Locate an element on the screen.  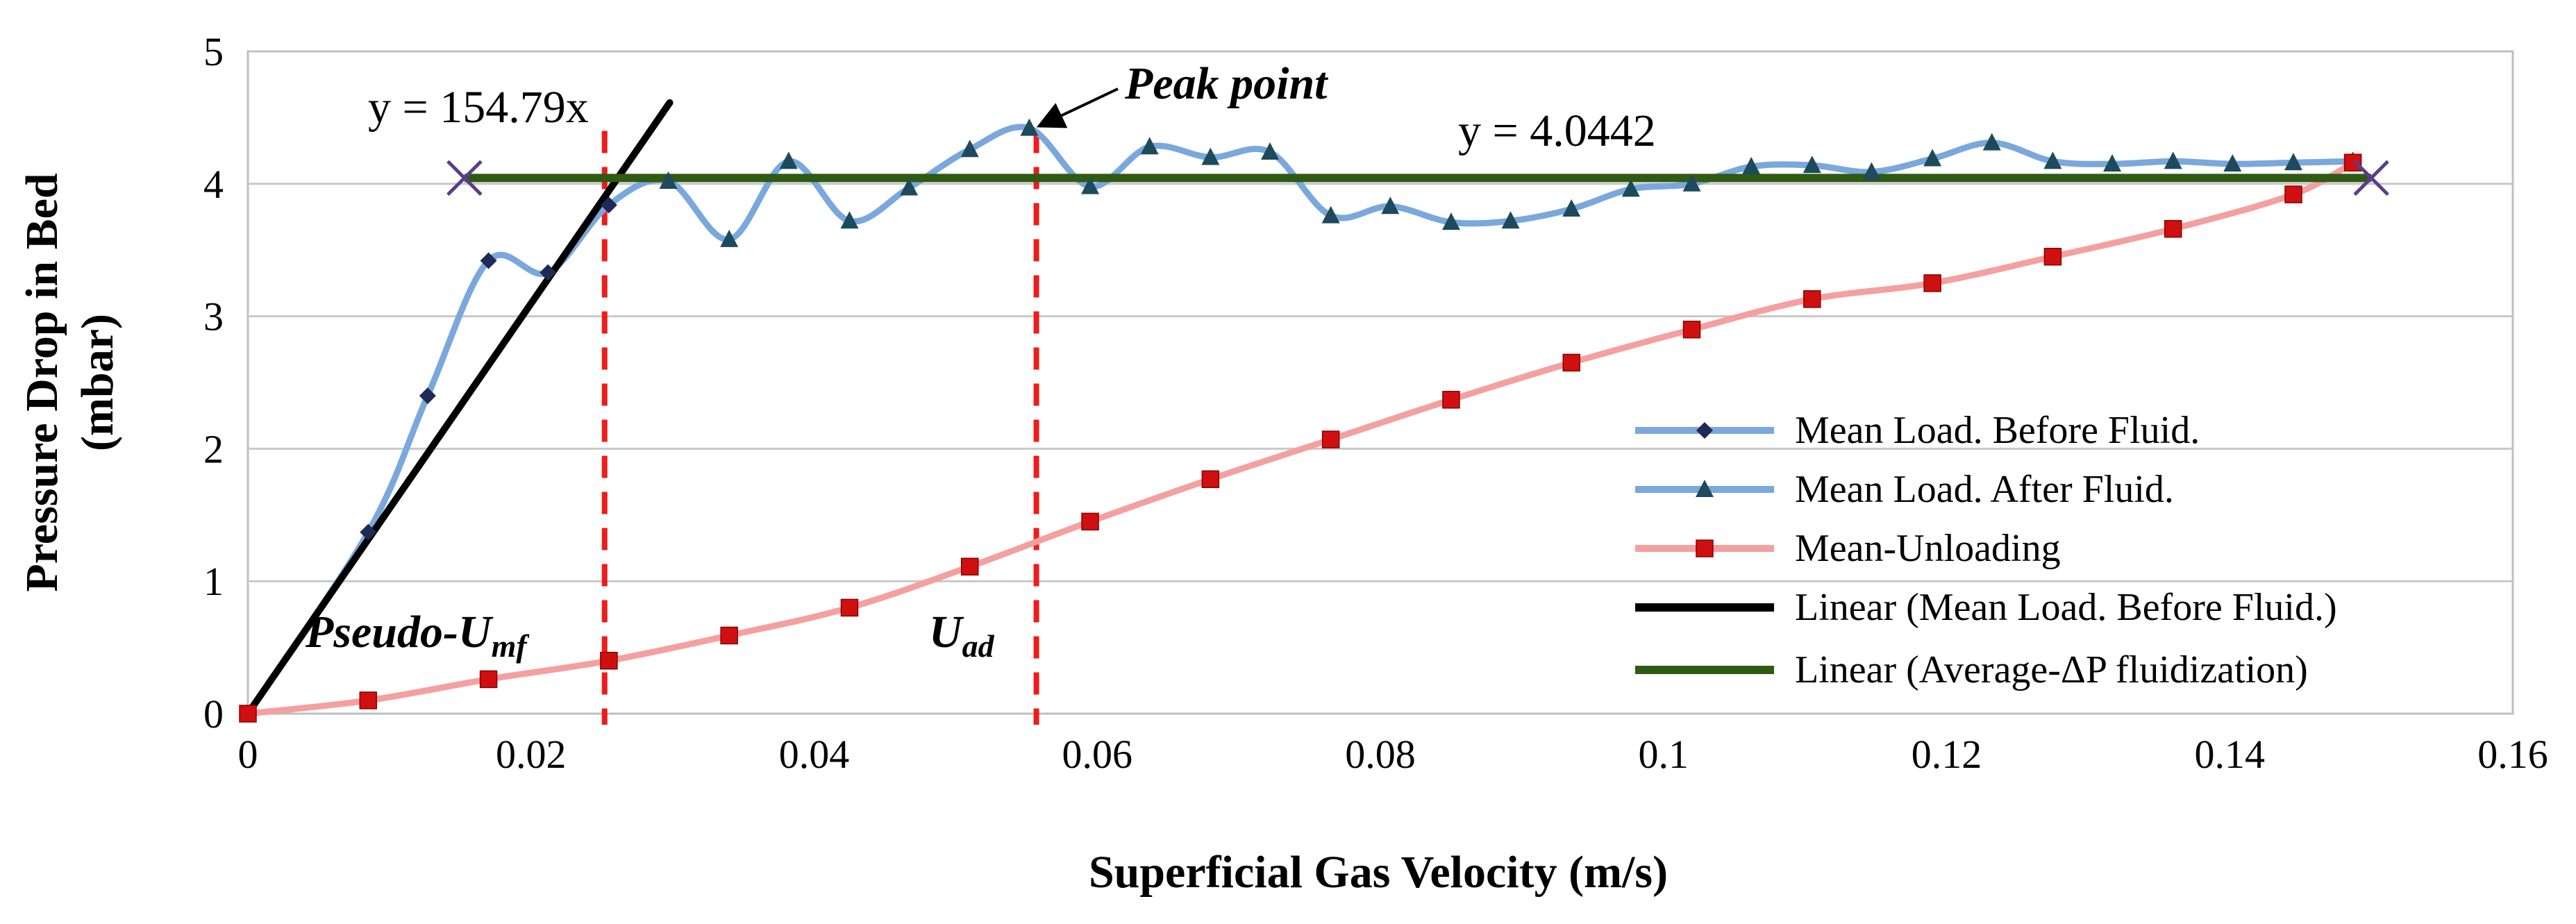
legend-entry-linear-average: Linear (Average-ΔP fluidization) is located at coordinates (1971, 669).